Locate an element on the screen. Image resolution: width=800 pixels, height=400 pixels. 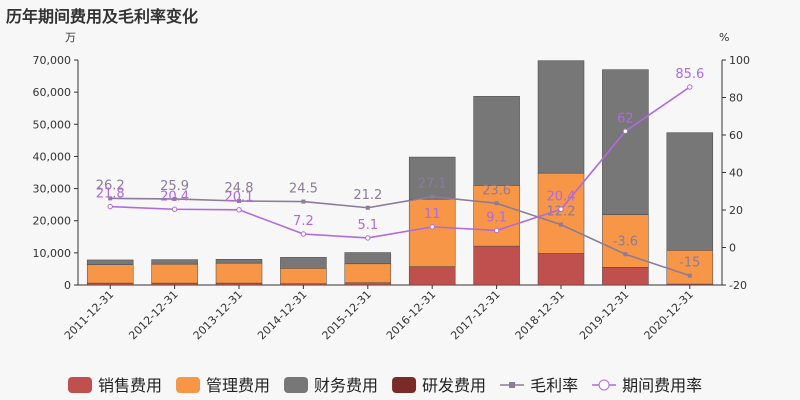
data-label-期间费用率: 9.1 is located at coordinates (496, 217).